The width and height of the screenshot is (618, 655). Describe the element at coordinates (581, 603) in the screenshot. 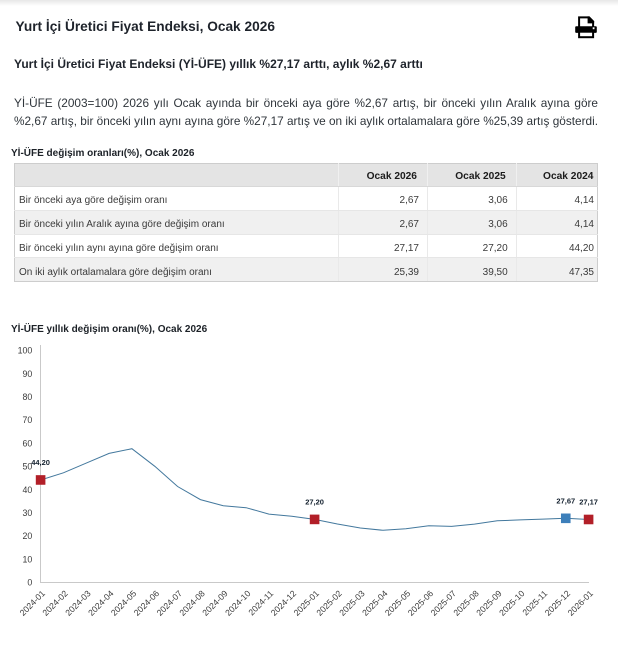

I see `svg-text: 2026-01` at that location.